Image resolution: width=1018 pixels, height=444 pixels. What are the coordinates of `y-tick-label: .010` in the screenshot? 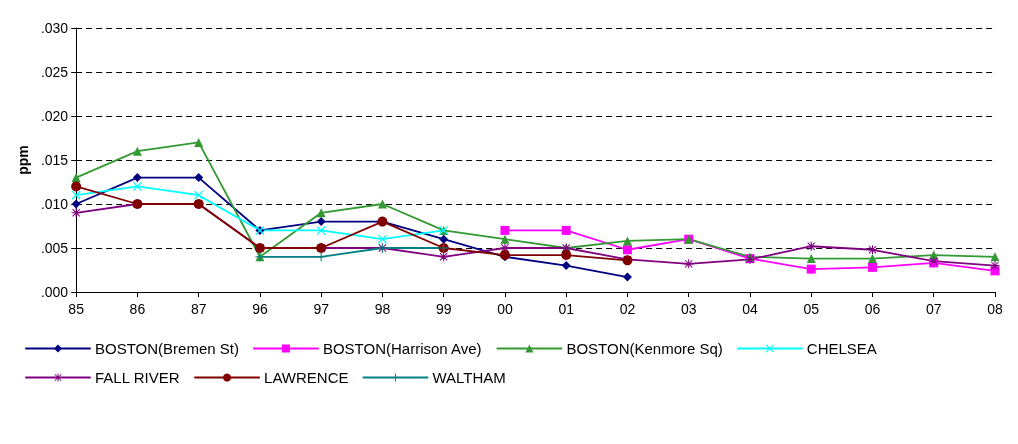 It's located at (54, 204).